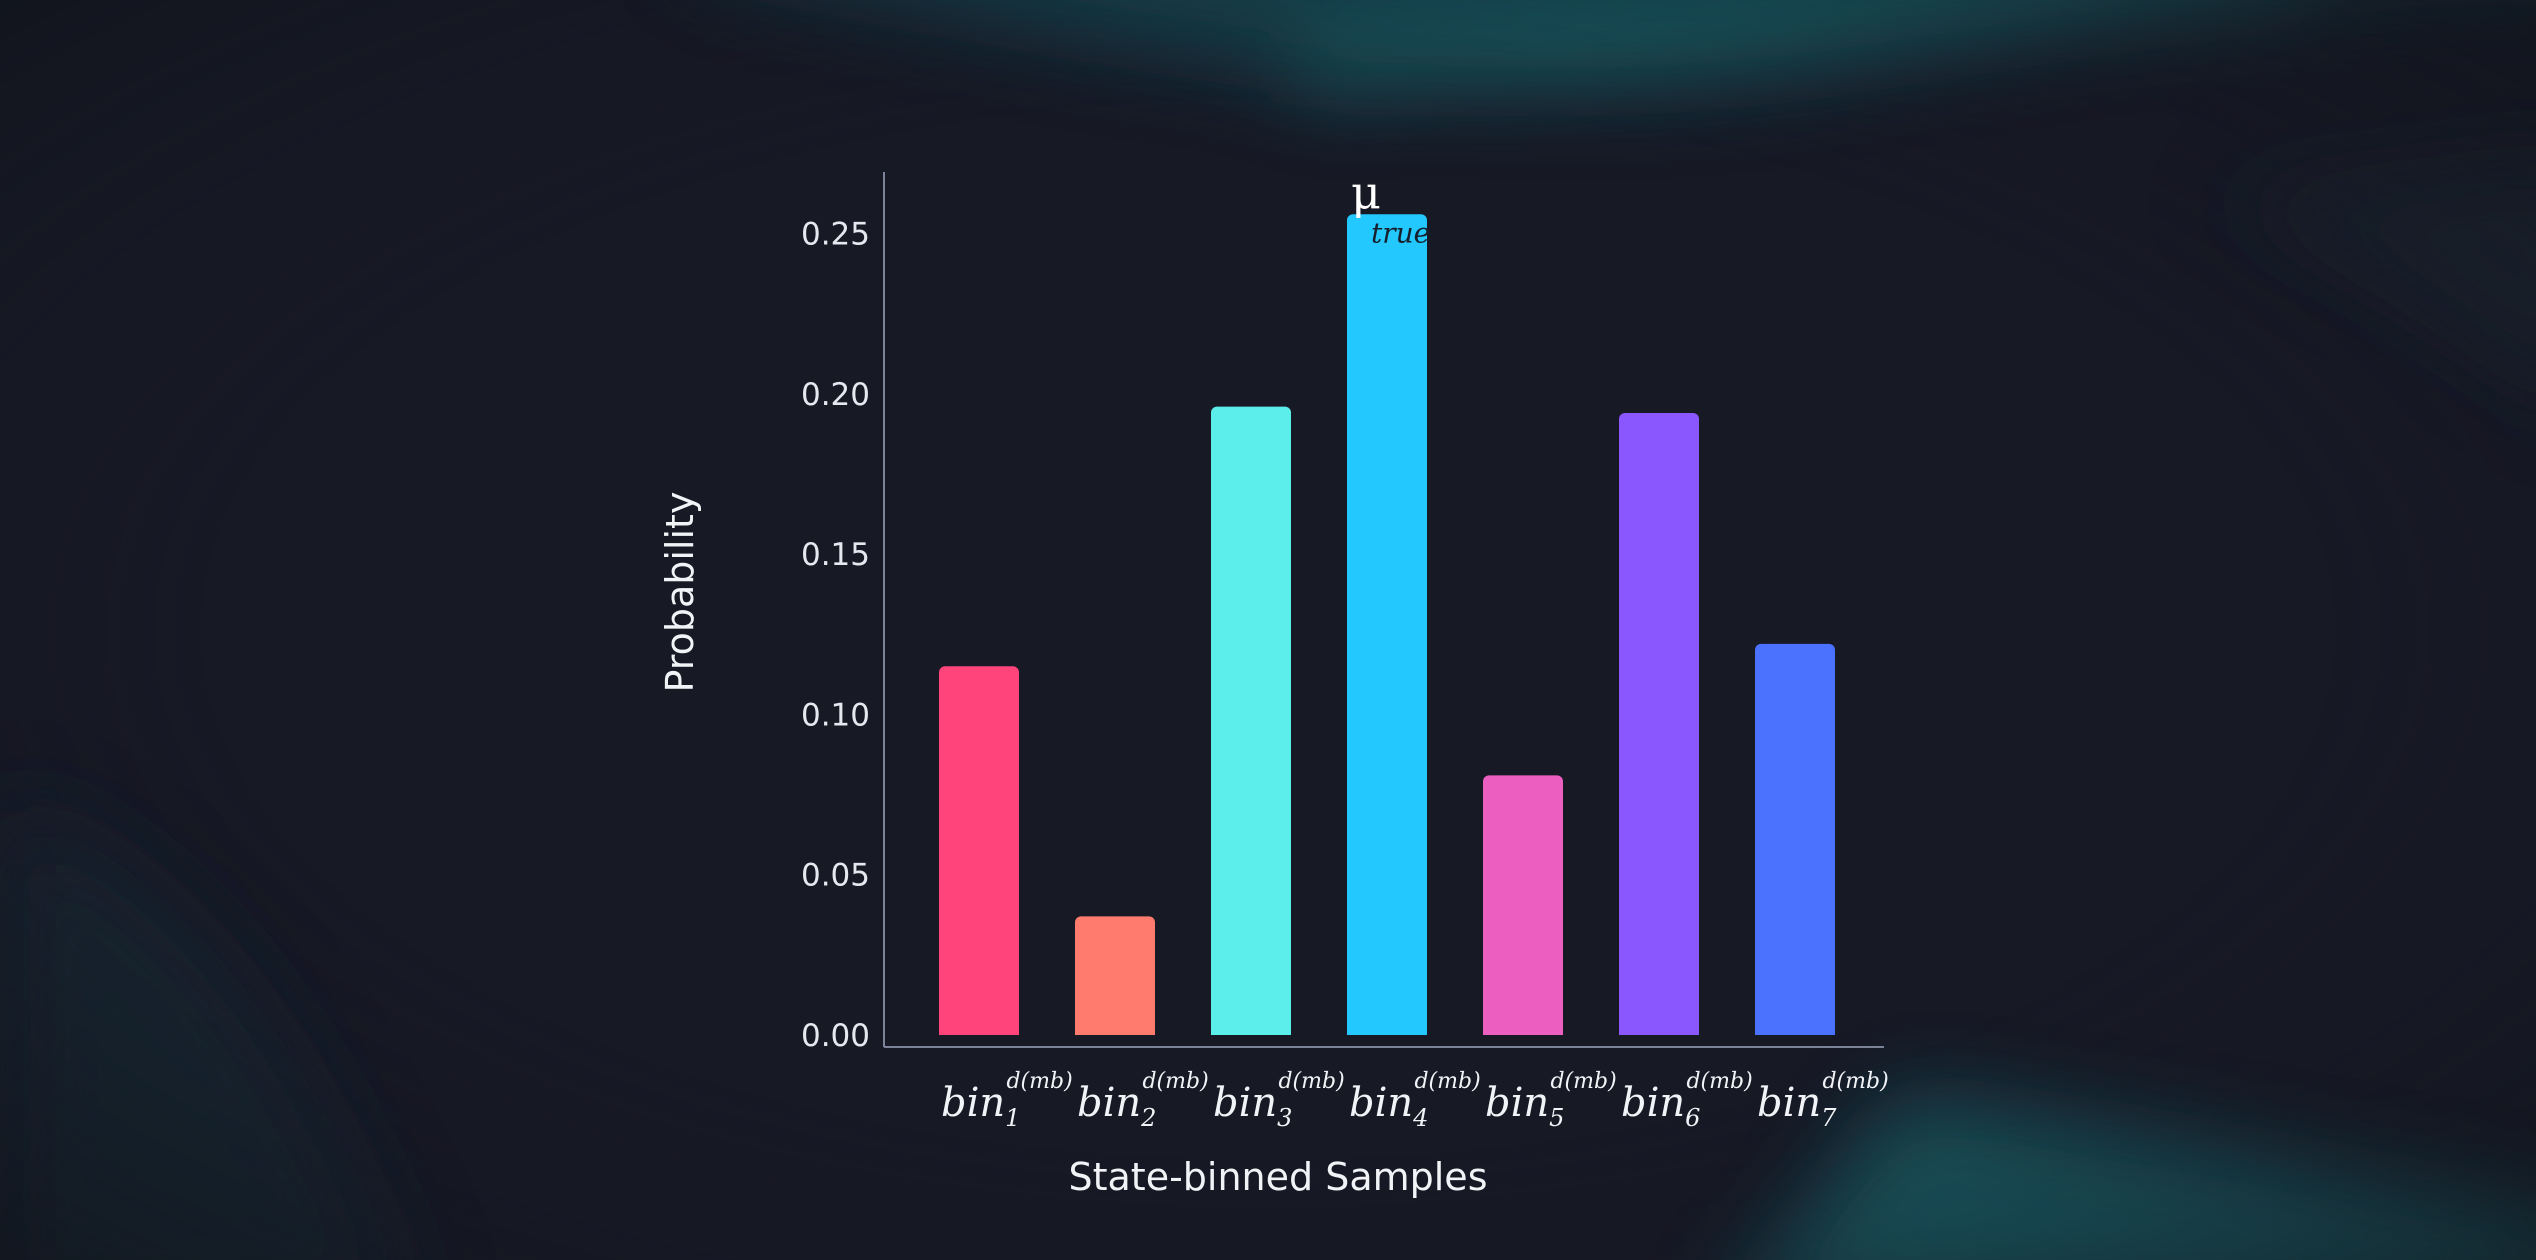 This screenshot has height=1260, width=2536. Describe the element at coordinates (979, 1030) in the screenshot. I see `bar-1-base` at that location.